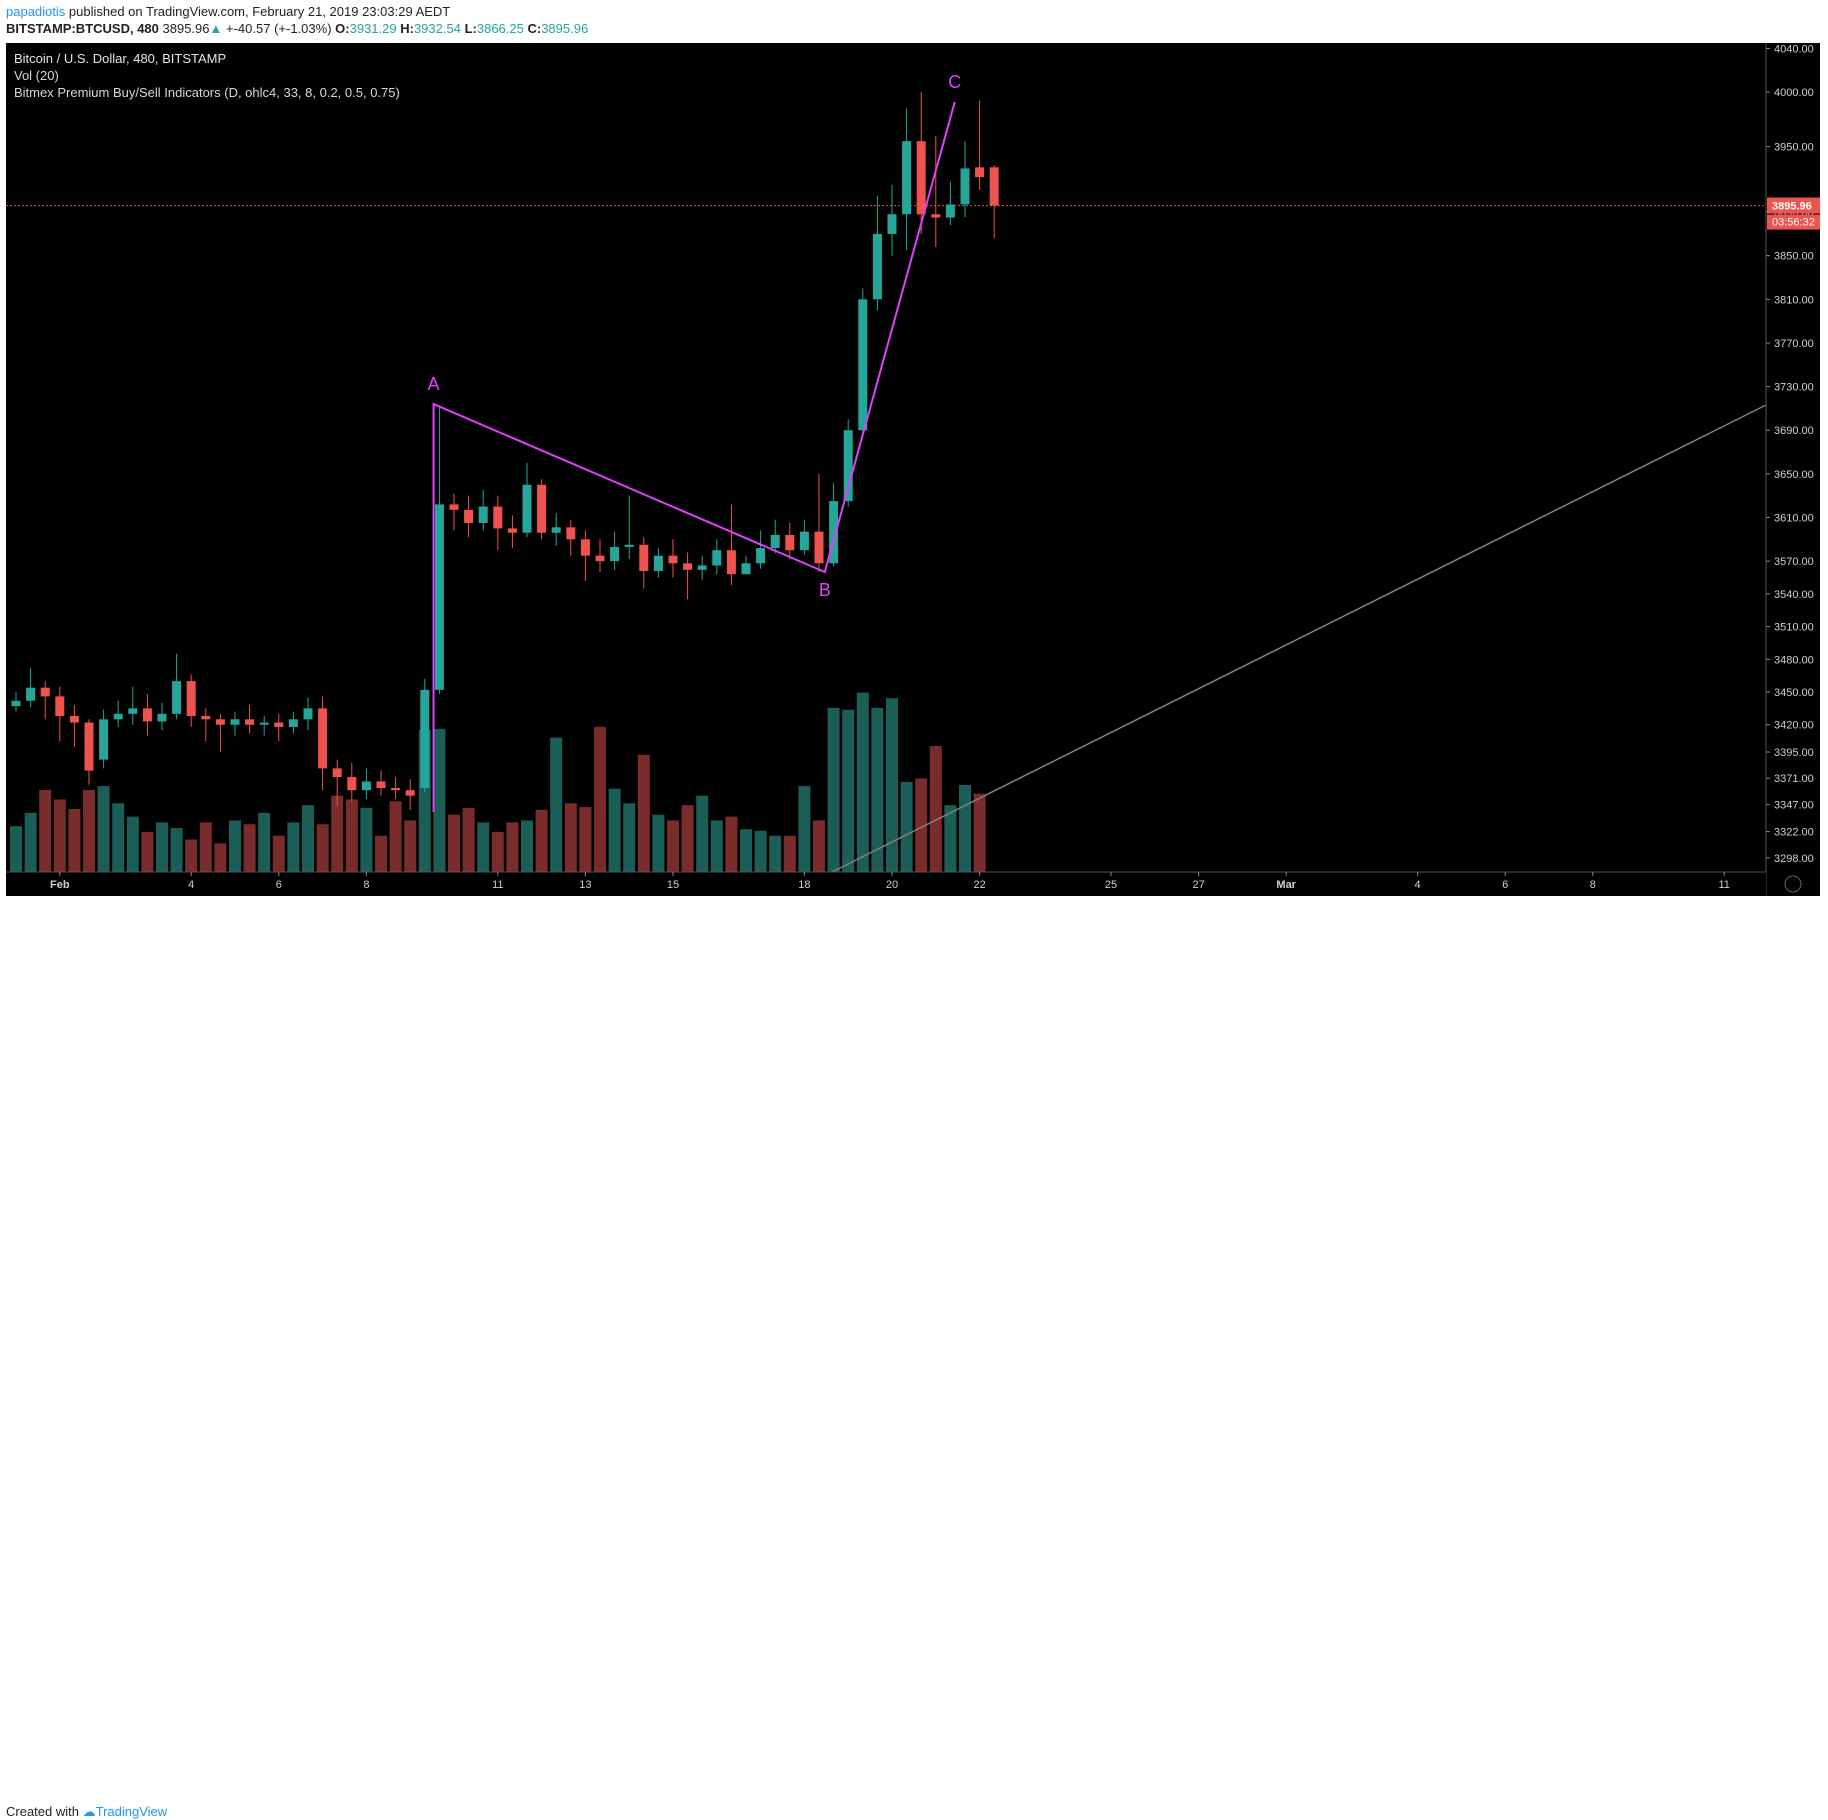 Image resolution: width=1828 pixels, height=1820 pixels. I want to click on y-tick-label: 3510.00, so click(1794, 628).